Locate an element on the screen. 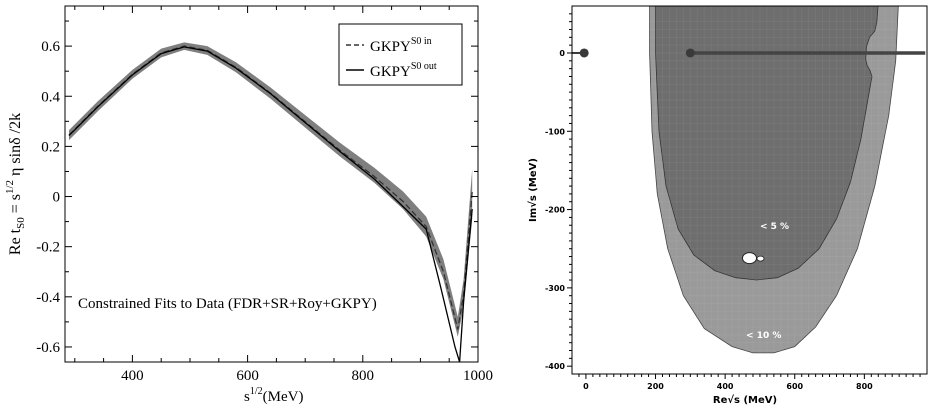 This screenshot has height=410, width=928. y-tick-label: 0.6 is located at coordinates (50, 47).